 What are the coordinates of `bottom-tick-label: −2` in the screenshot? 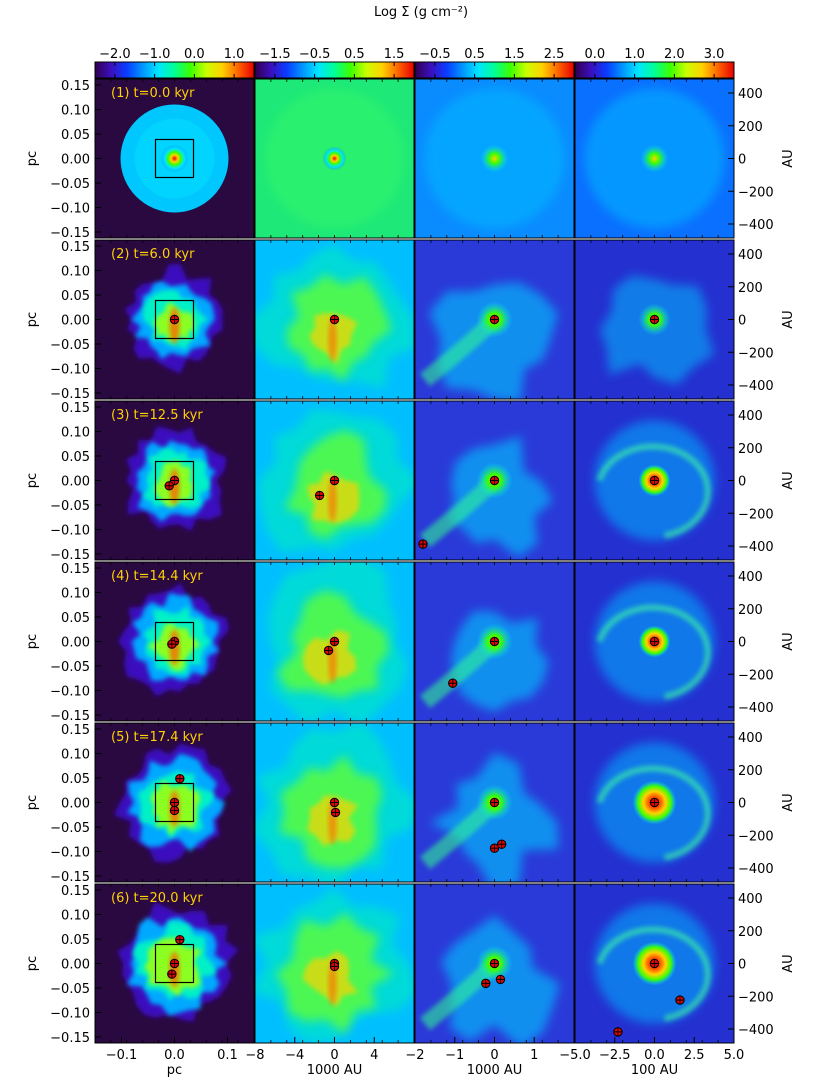 It's located at (414, 1055).